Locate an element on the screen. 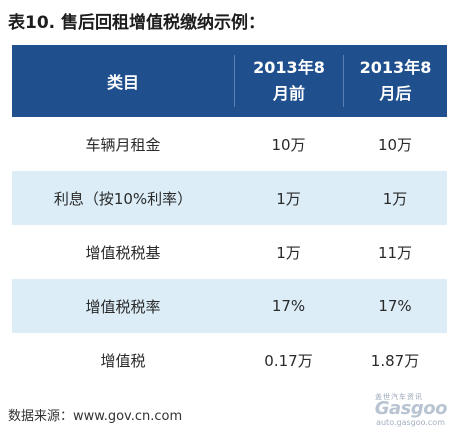  watermark-url: auto.gasgoo.com is located at coordinates (410, 422).